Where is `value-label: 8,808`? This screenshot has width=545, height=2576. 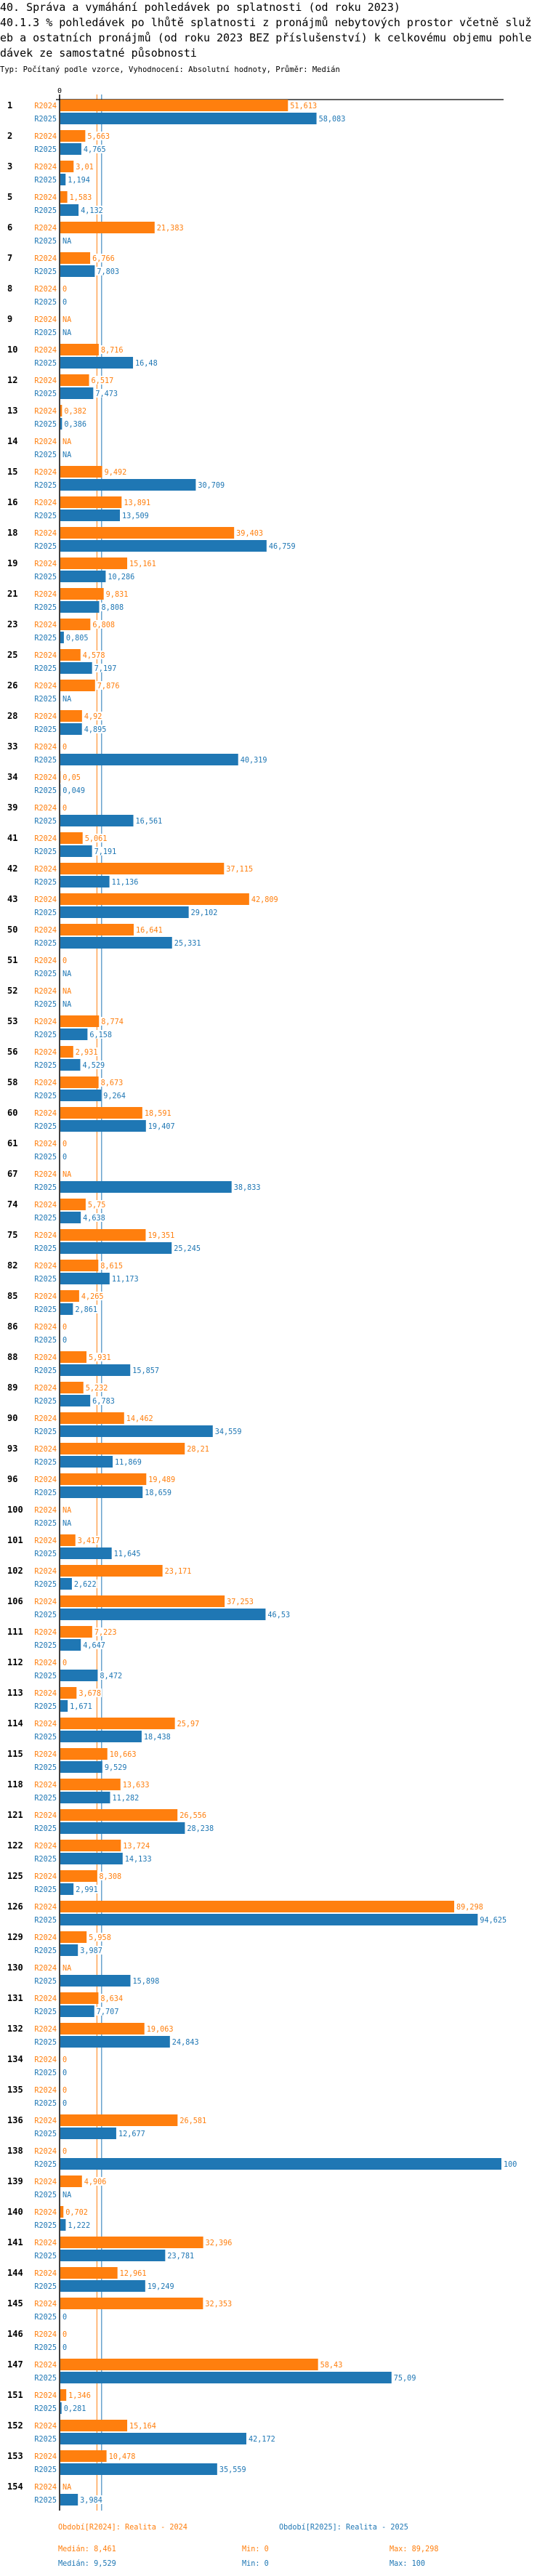
value-label: 8,808 is located at coordinates (112, 608).